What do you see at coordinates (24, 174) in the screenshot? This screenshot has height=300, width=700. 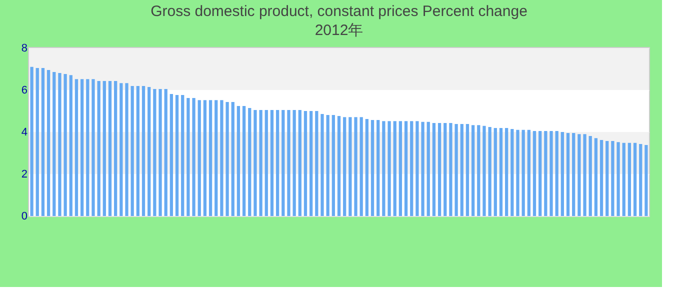 I see `y-tick-label: 2` at bounding box center [24, 174].